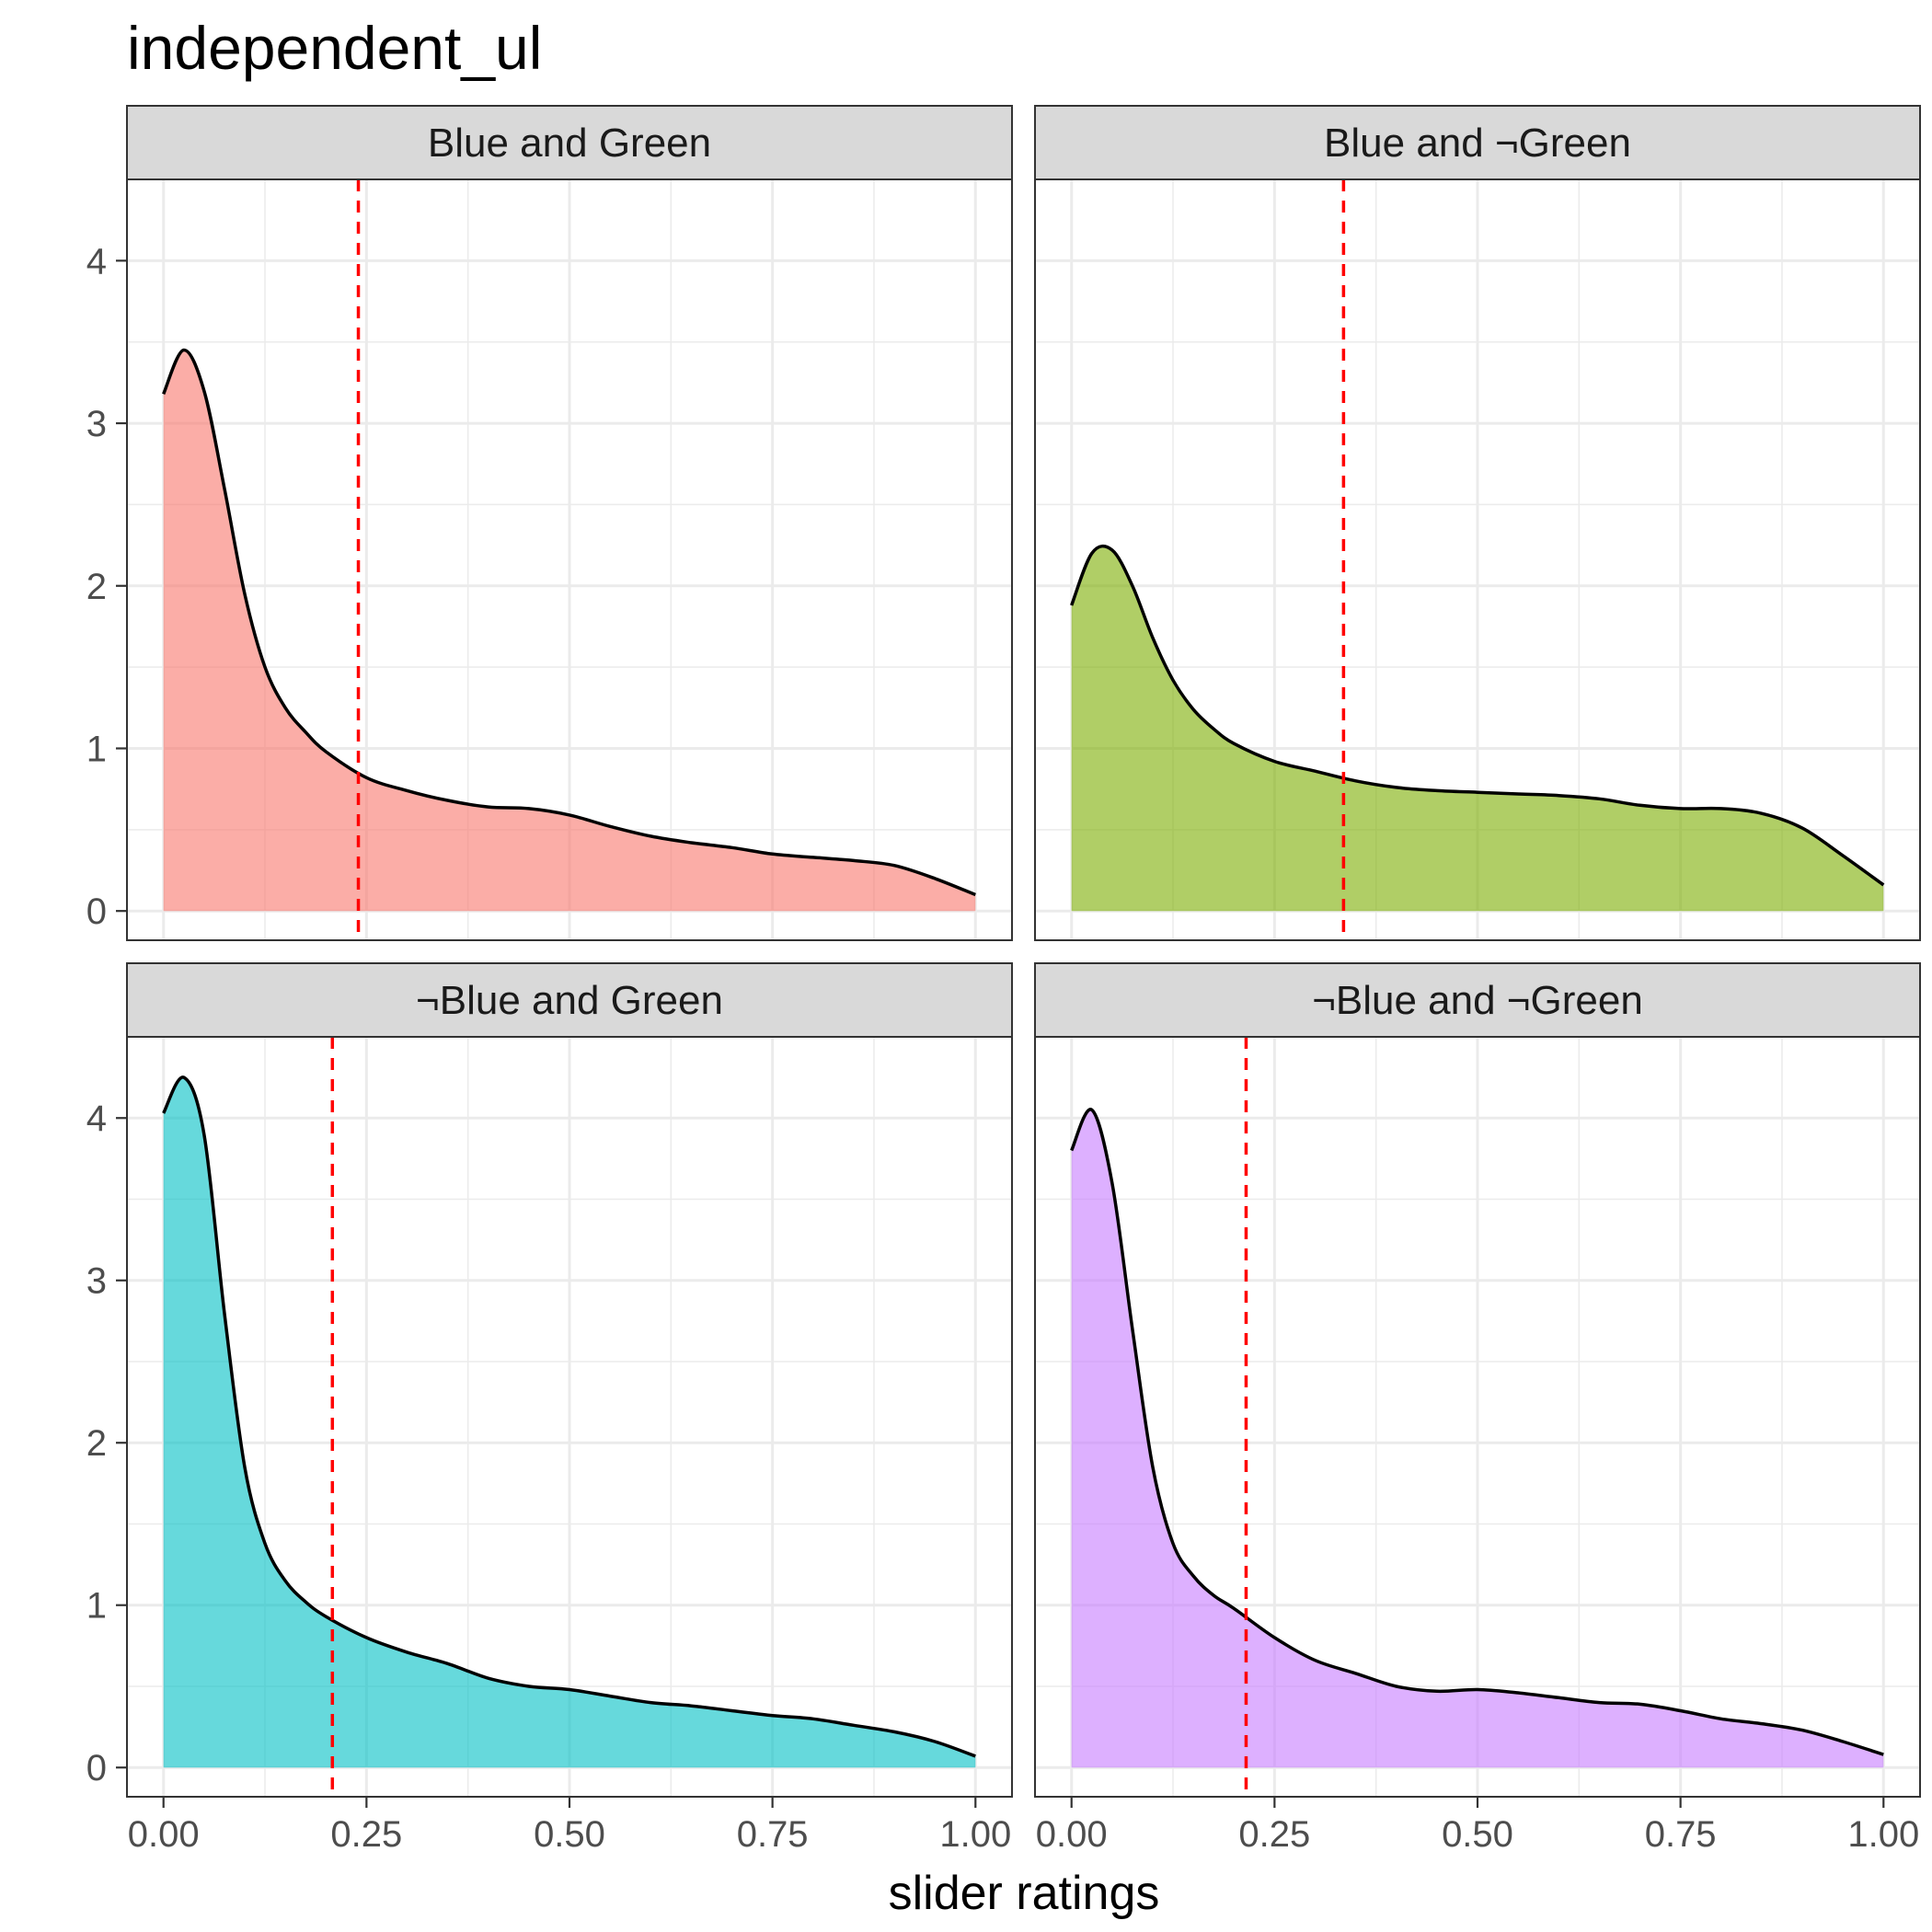 Image resolution: width=1932 pixels, height=1932 pixels. I want to click on facet-strip-label: Blue and Green, so click(569, 143).